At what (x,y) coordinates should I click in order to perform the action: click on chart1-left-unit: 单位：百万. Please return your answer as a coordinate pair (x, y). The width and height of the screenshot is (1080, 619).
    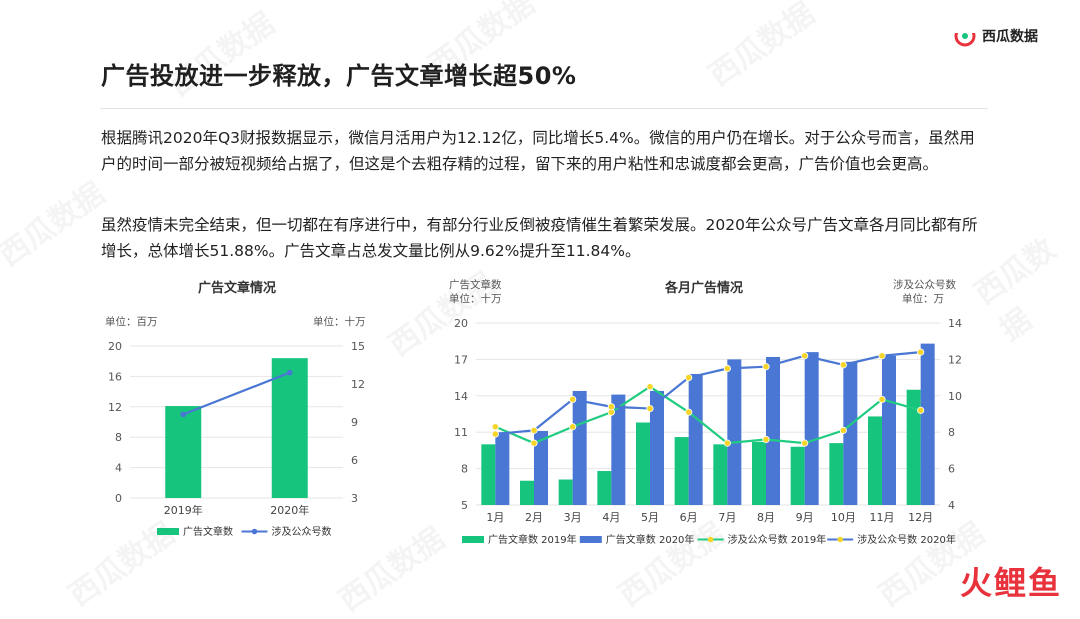
    Looking at the image, I should click on (131, 322).